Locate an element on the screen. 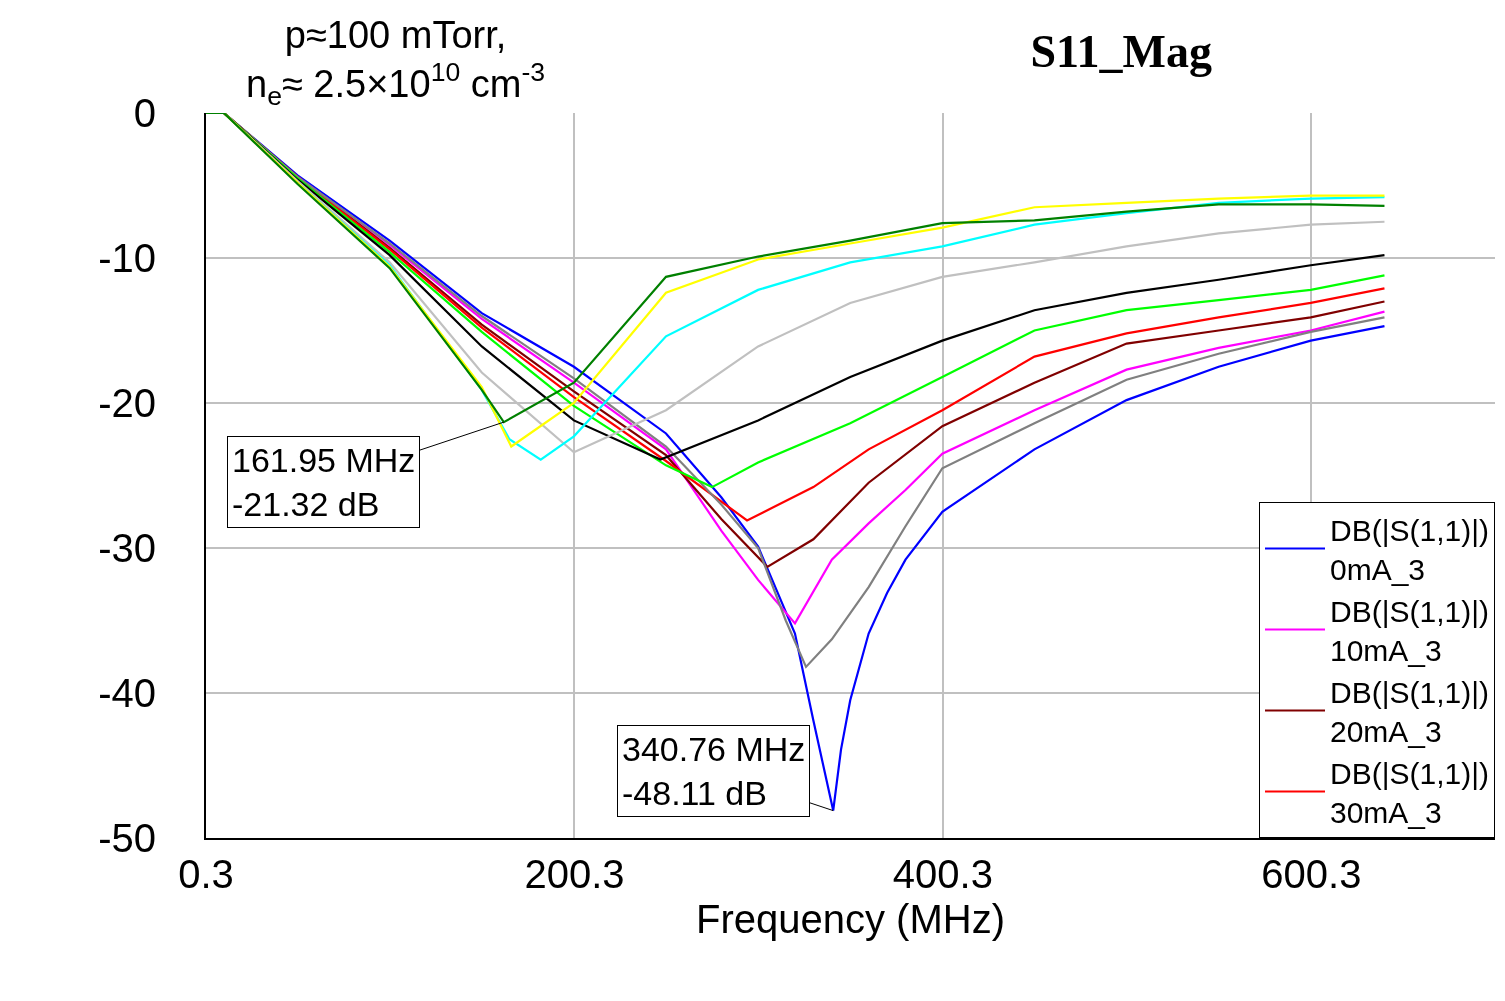  text: p≈100 mTorr, n$_{e}$≈ 2.5×10$^{10}$ cm$^{-3}$ is located at coordinates (396, 63).